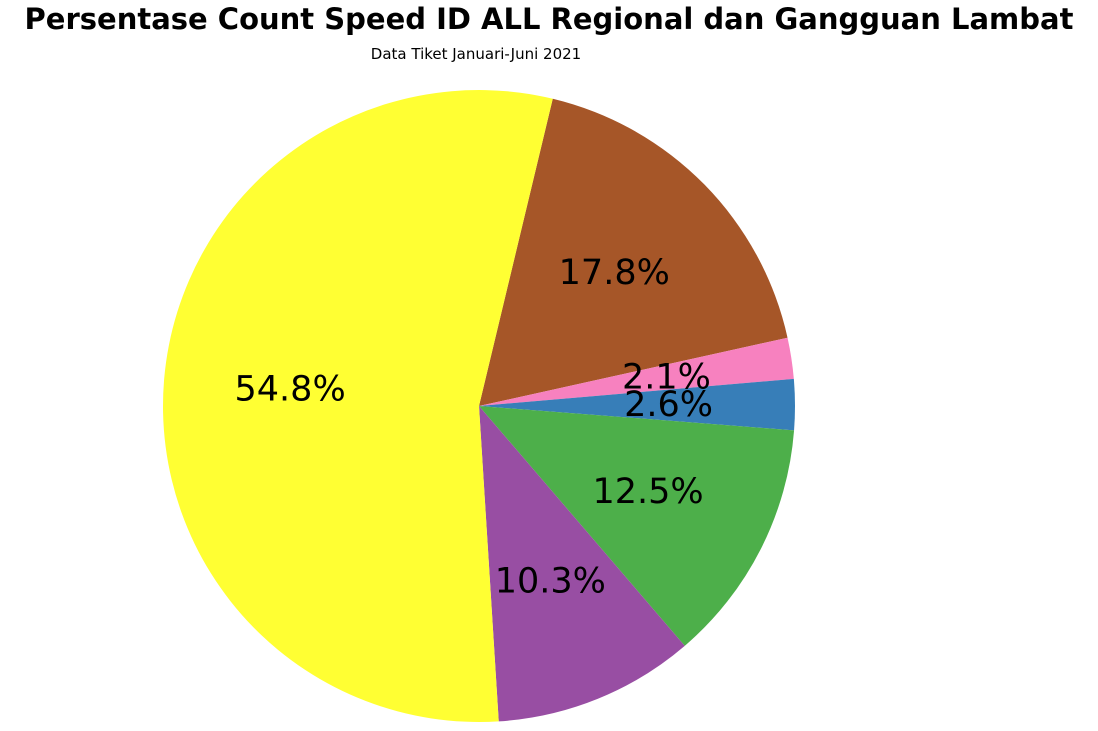 The height and width of the screenshot is (731, 1098). I want to click on chart-subtitle: Data Tiket Januari-Juni 2021, so click(476, 54).